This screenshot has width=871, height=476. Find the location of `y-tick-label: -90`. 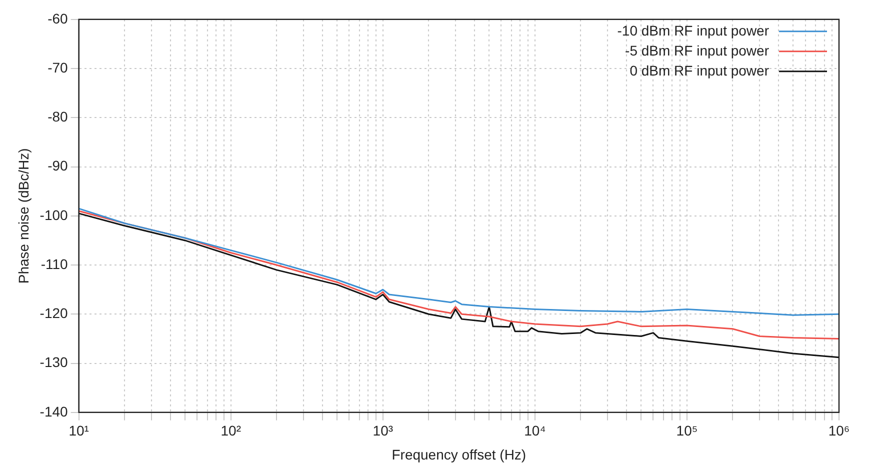

y-tick-label: -90 is located at coordinates (58, 166).